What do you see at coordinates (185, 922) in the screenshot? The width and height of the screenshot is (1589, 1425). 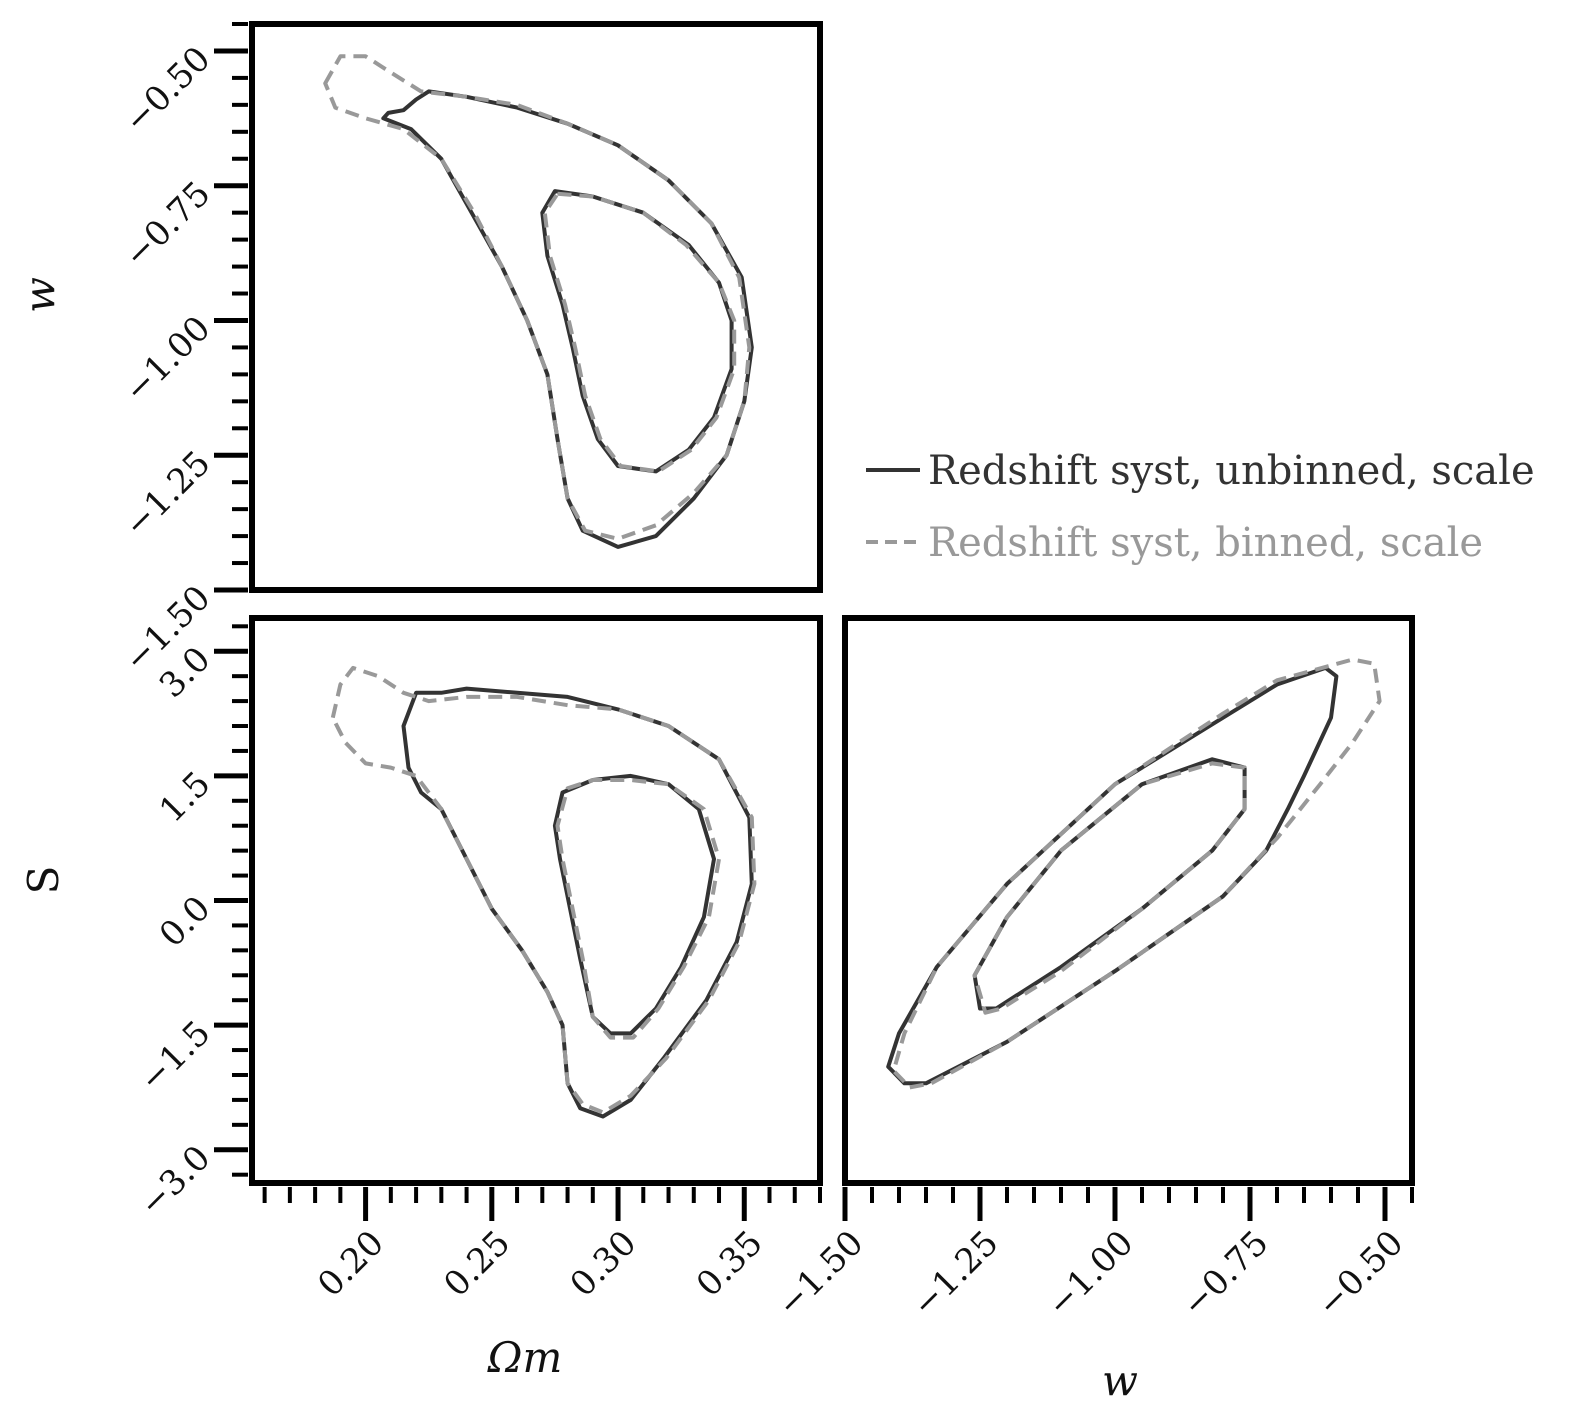 I see `y-tick-label: 0.0` at bounding box center [185, 922].